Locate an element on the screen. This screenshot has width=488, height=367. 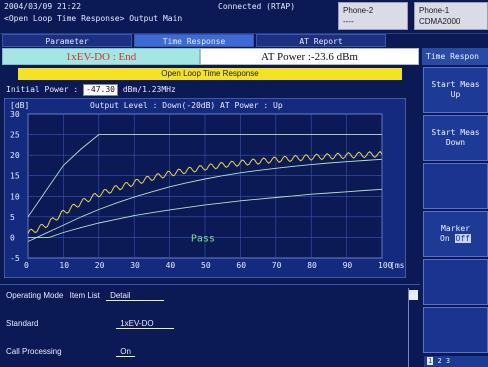
x-tick-label: 50 is located at coordinates (206, 265).